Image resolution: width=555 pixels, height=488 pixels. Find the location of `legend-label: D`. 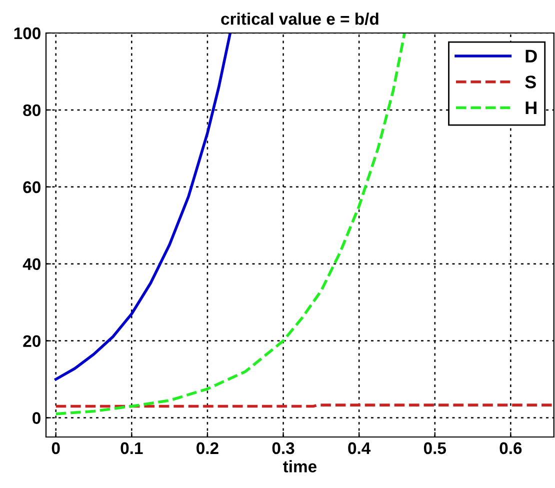

legend-label: D is located at coordinates (531, 56).